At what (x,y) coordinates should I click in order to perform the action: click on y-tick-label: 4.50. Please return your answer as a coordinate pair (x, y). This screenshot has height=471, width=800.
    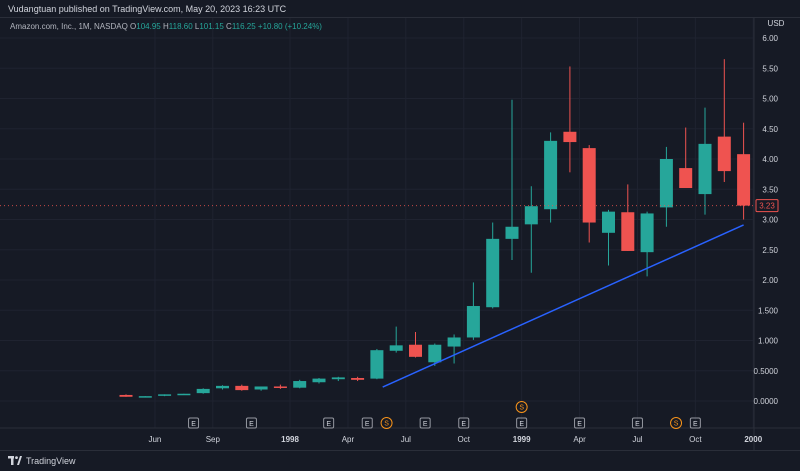
    Looking at the image, I should click on (770, 129).